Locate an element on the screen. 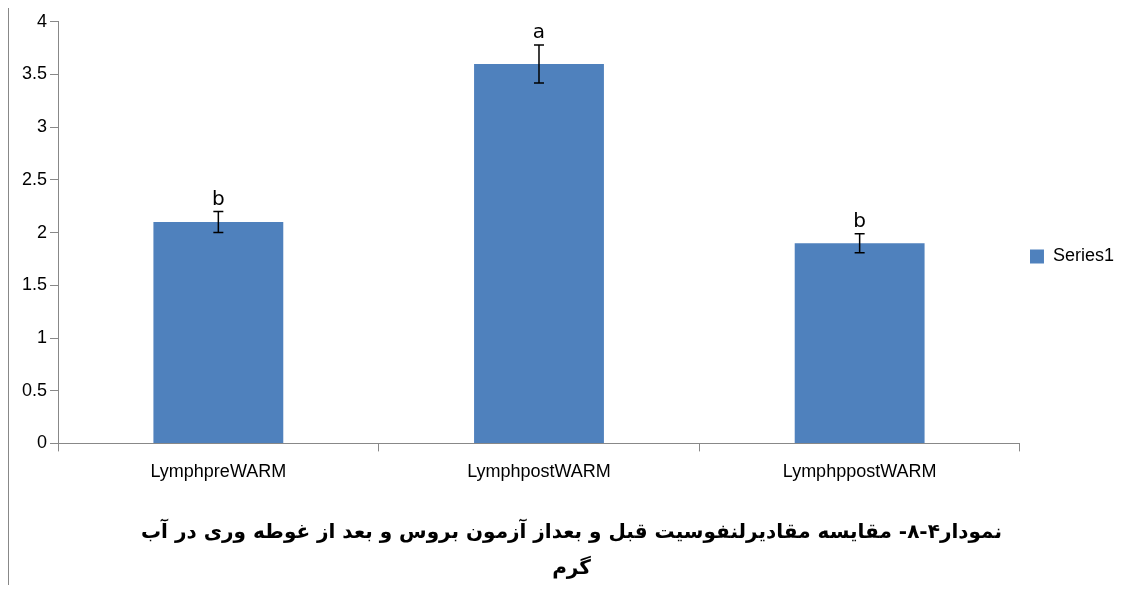 This screenshot has height=603, width=1141. y-tick-label: 1 is located at coordinates (42, 336).